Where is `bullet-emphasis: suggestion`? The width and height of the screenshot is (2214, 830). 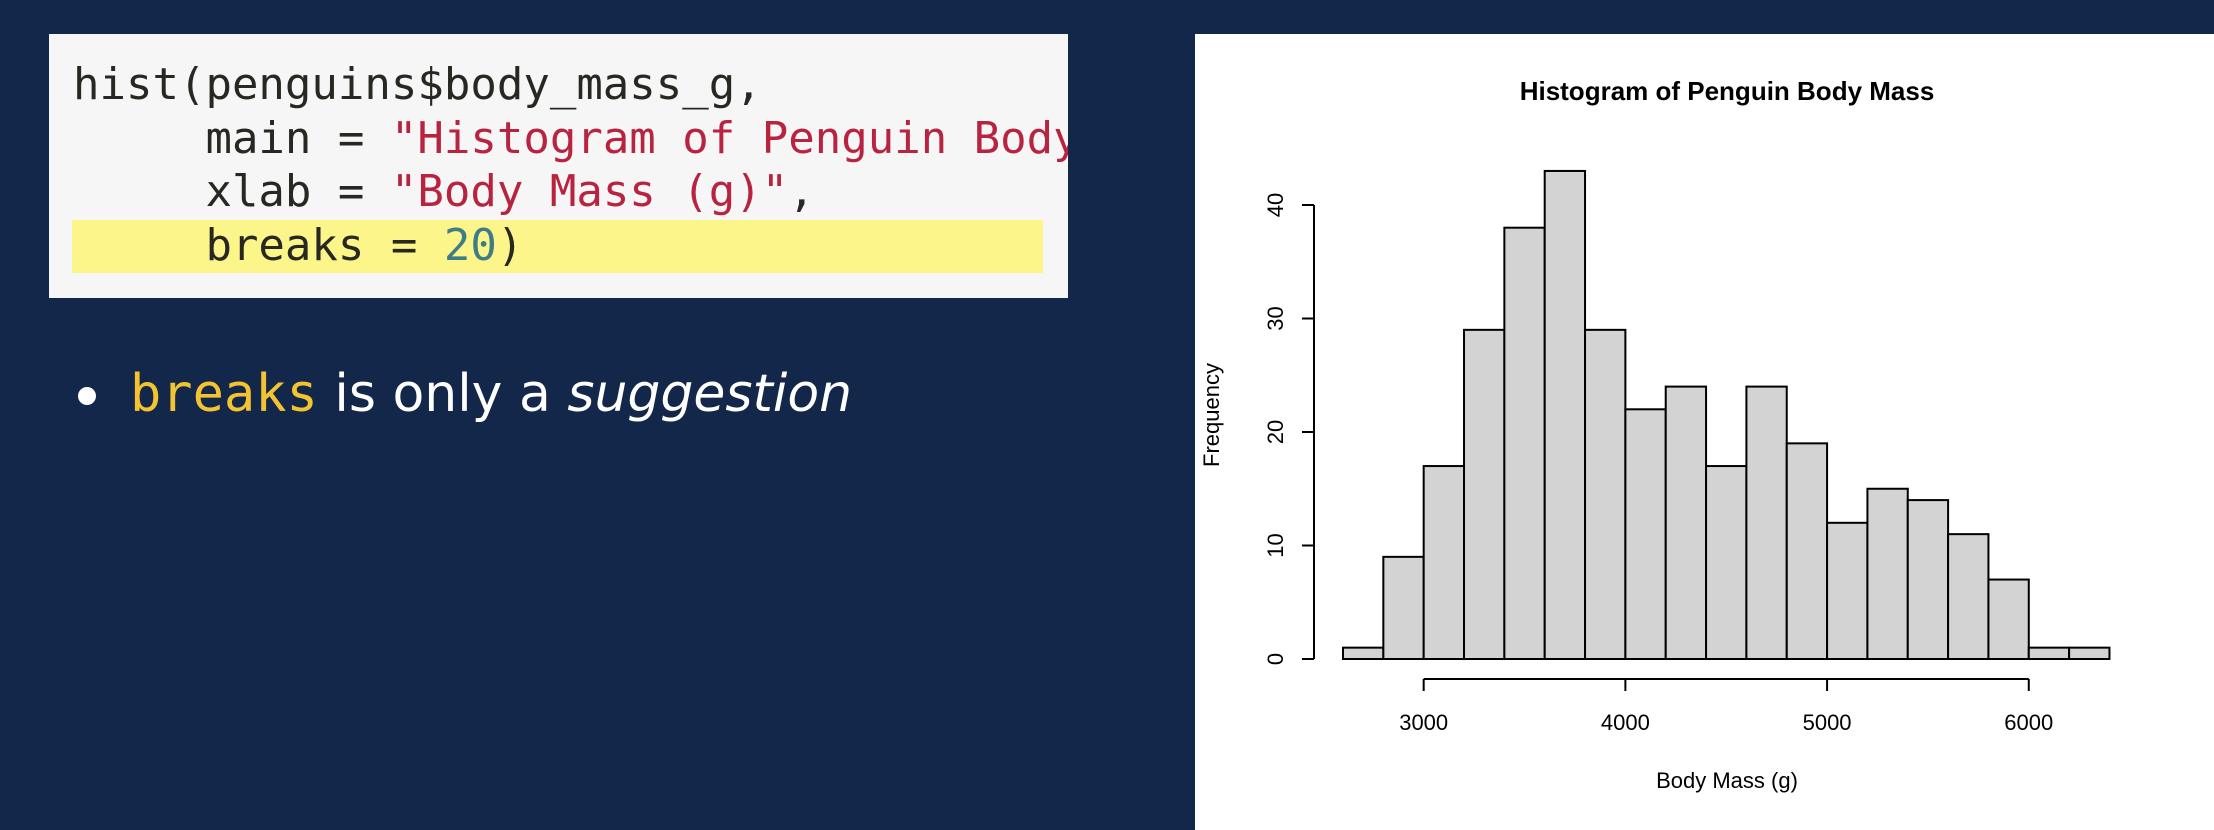
bullet-emphasis: suggestion is located at coordinates (710, 394).